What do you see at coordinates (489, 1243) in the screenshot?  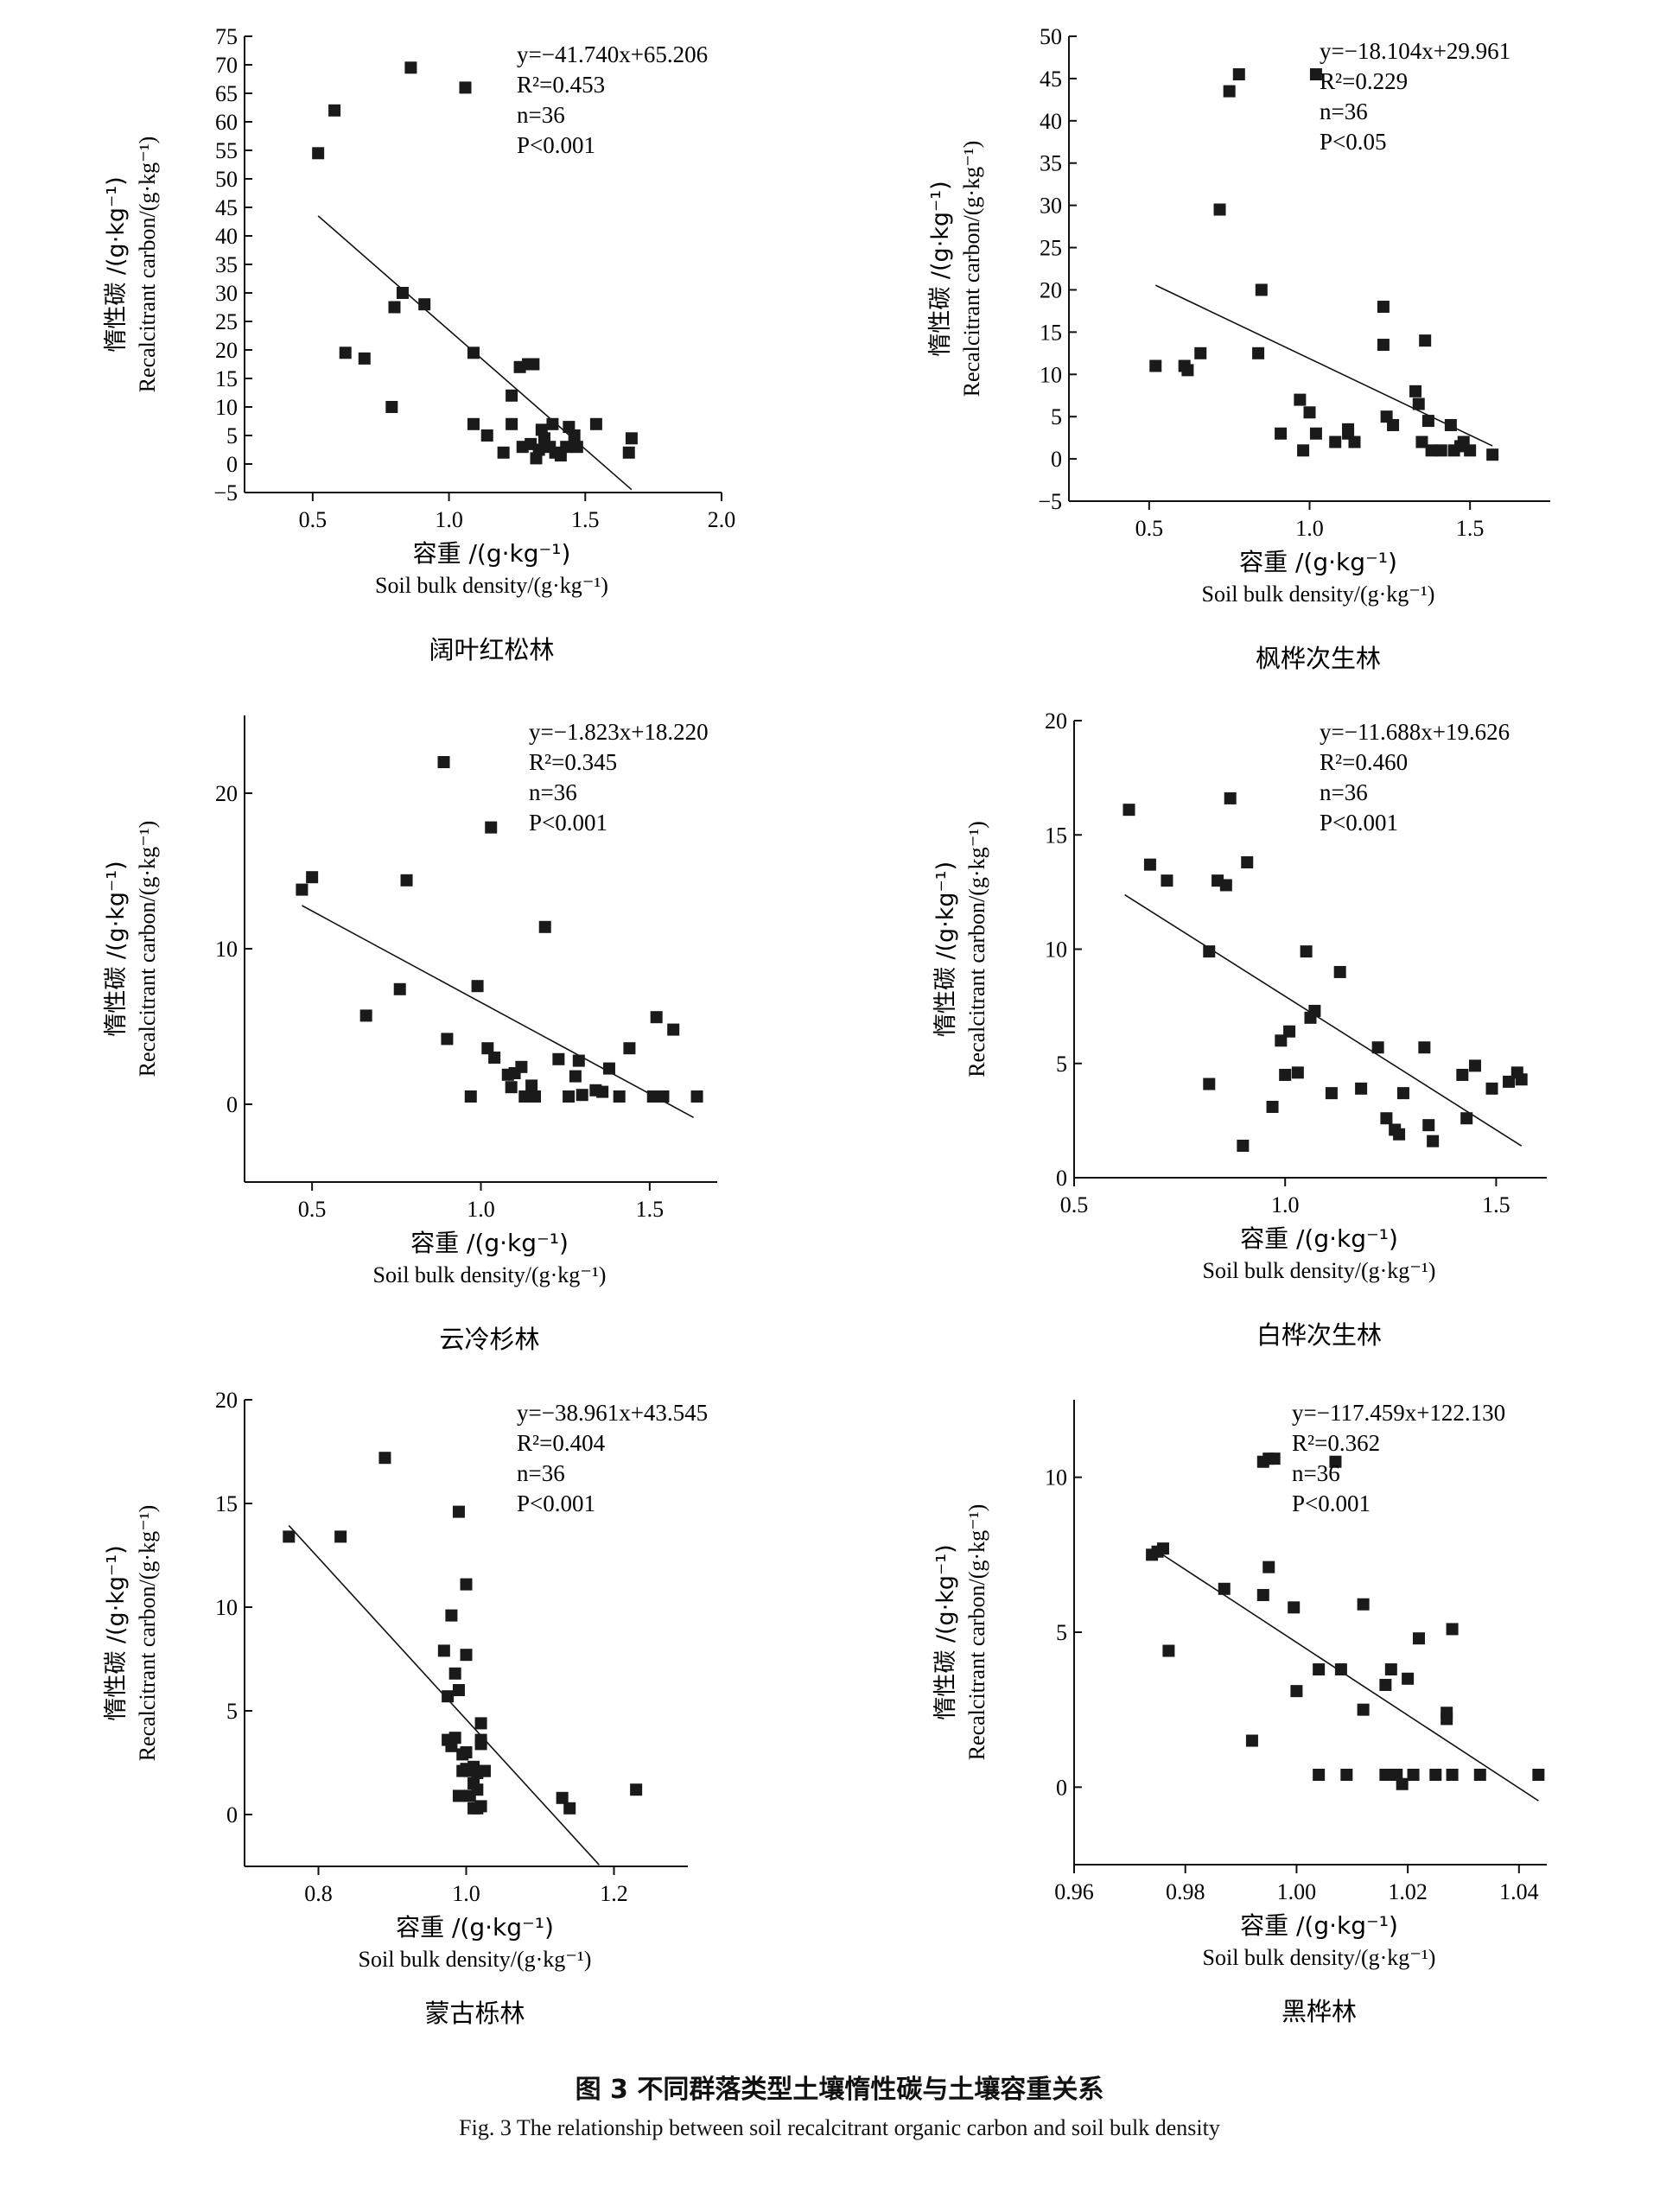 I see `x-axis-label-zh: 容重 /(g·kg⁻¹)` at bounding box center [489, 1243].